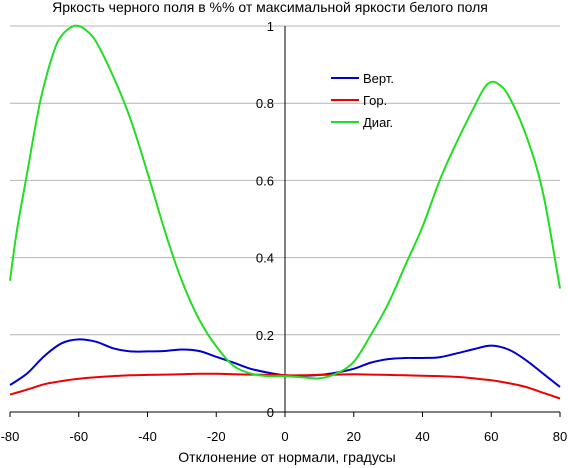  Describe the element at coordinates (422, 436) in the screenshot. I see `x-tick-label: 40` at that location.